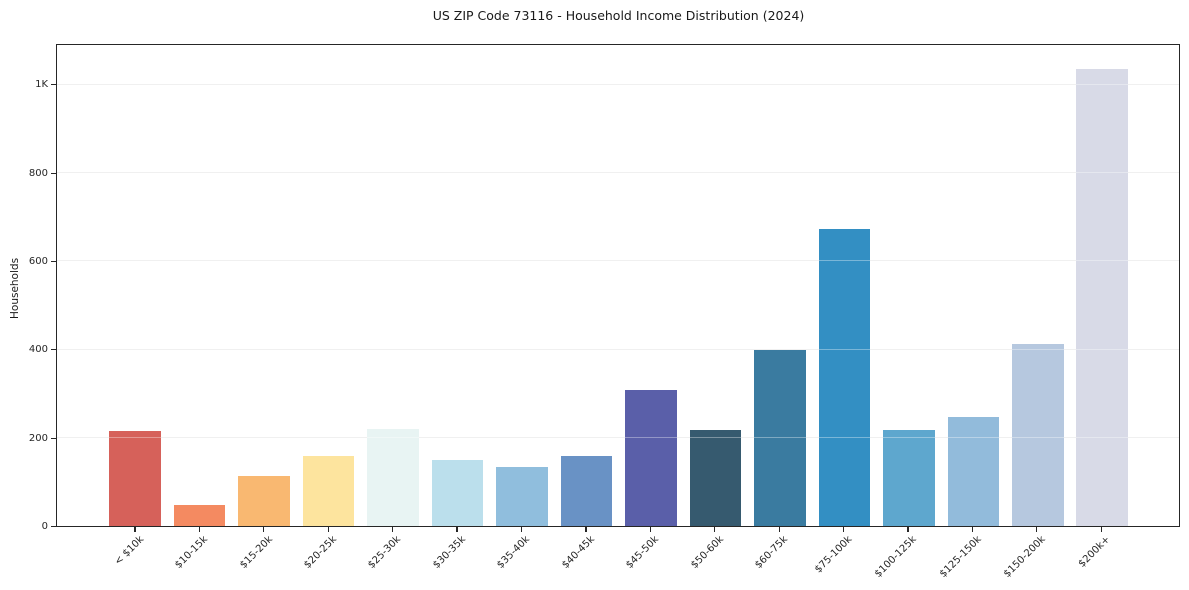 Image resolution: width=1189 pixels, height=590 pixels. What do you see at coordinates (256, 552) in the screenshot?
I see `x-tick-label: $15-20k` at bounding box center [256, 552].